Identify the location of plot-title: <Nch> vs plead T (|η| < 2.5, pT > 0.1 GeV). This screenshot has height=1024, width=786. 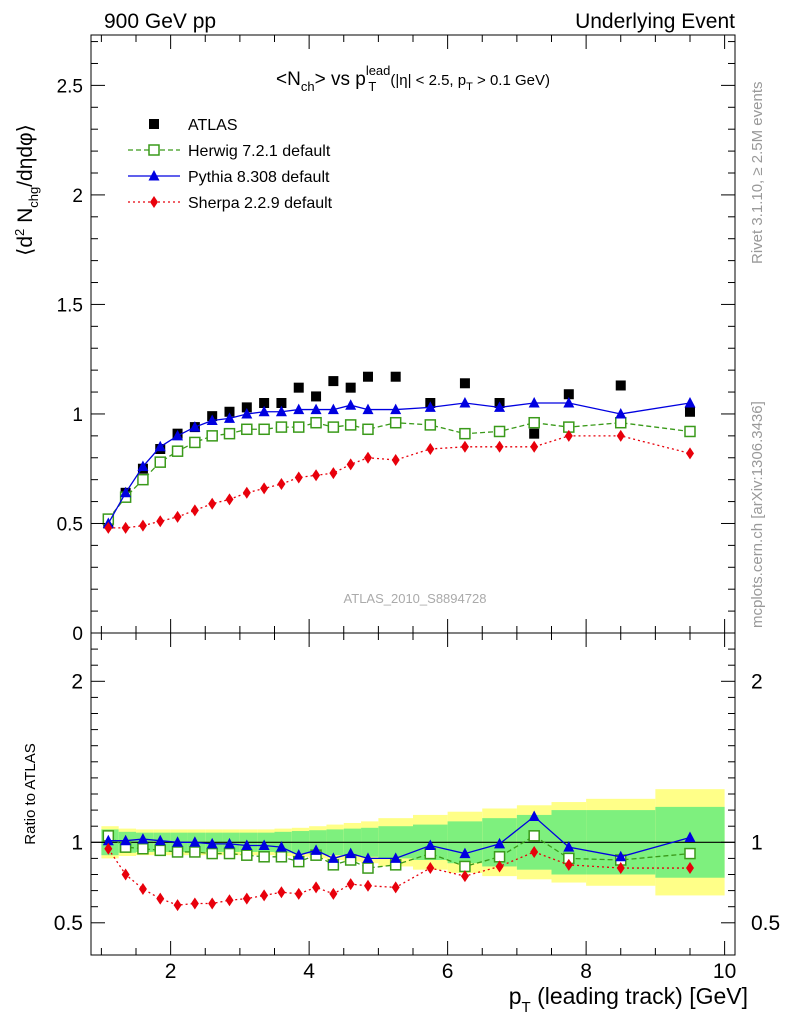
(413, 78).